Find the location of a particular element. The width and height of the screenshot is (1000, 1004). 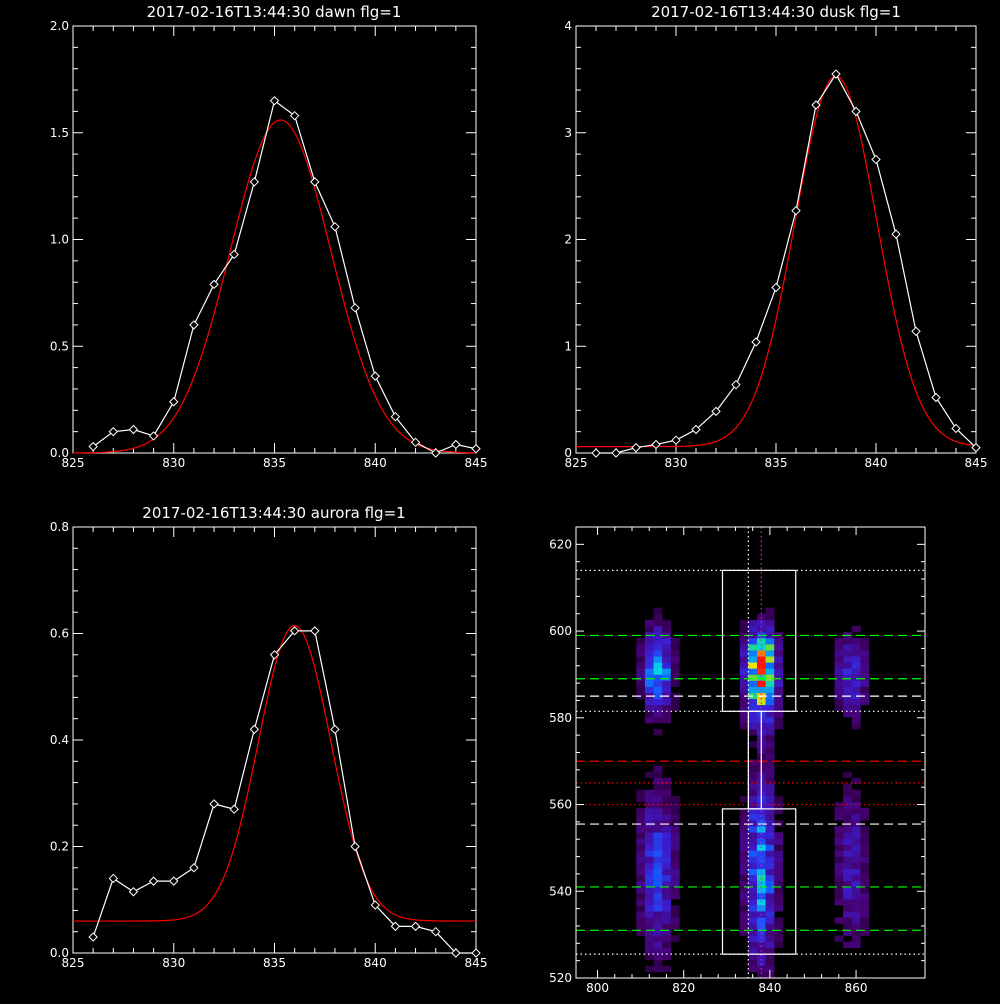

heatmap-connector-box is located at coordinates (754, 760).